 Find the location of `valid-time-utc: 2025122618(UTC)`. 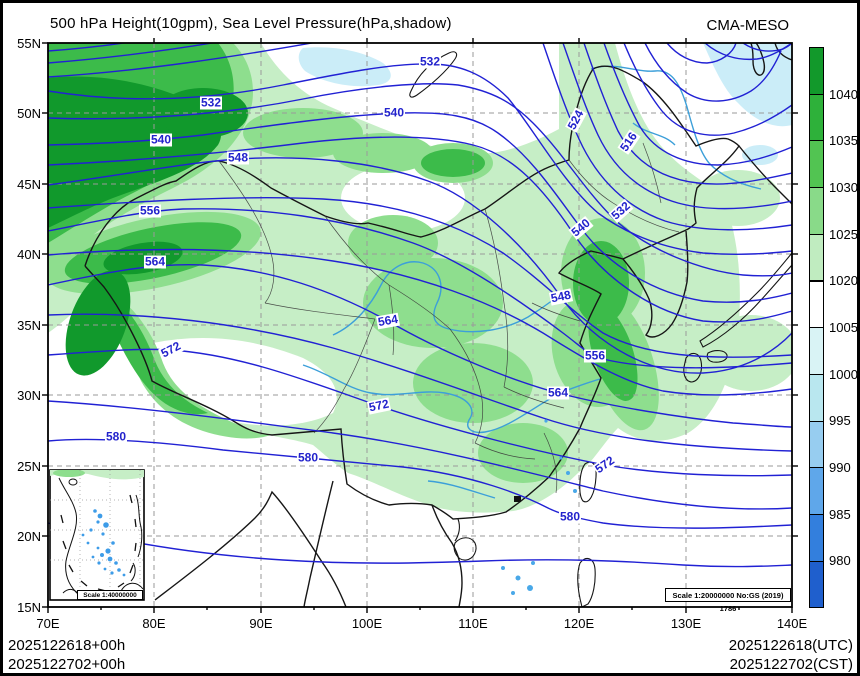

valid-time-utc: 2025122618(UTC) is located at coordinates (790, 645).